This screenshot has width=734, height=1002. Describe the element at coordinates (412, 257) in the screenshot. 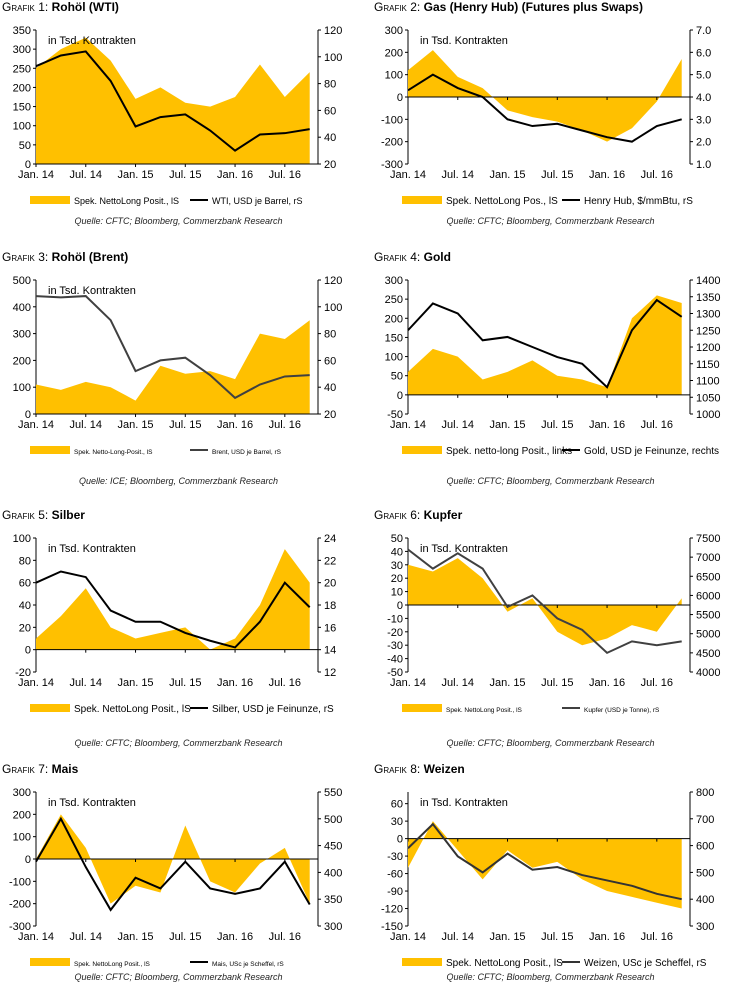

I see `chart-title: Grafik 4: Gold` at that location.